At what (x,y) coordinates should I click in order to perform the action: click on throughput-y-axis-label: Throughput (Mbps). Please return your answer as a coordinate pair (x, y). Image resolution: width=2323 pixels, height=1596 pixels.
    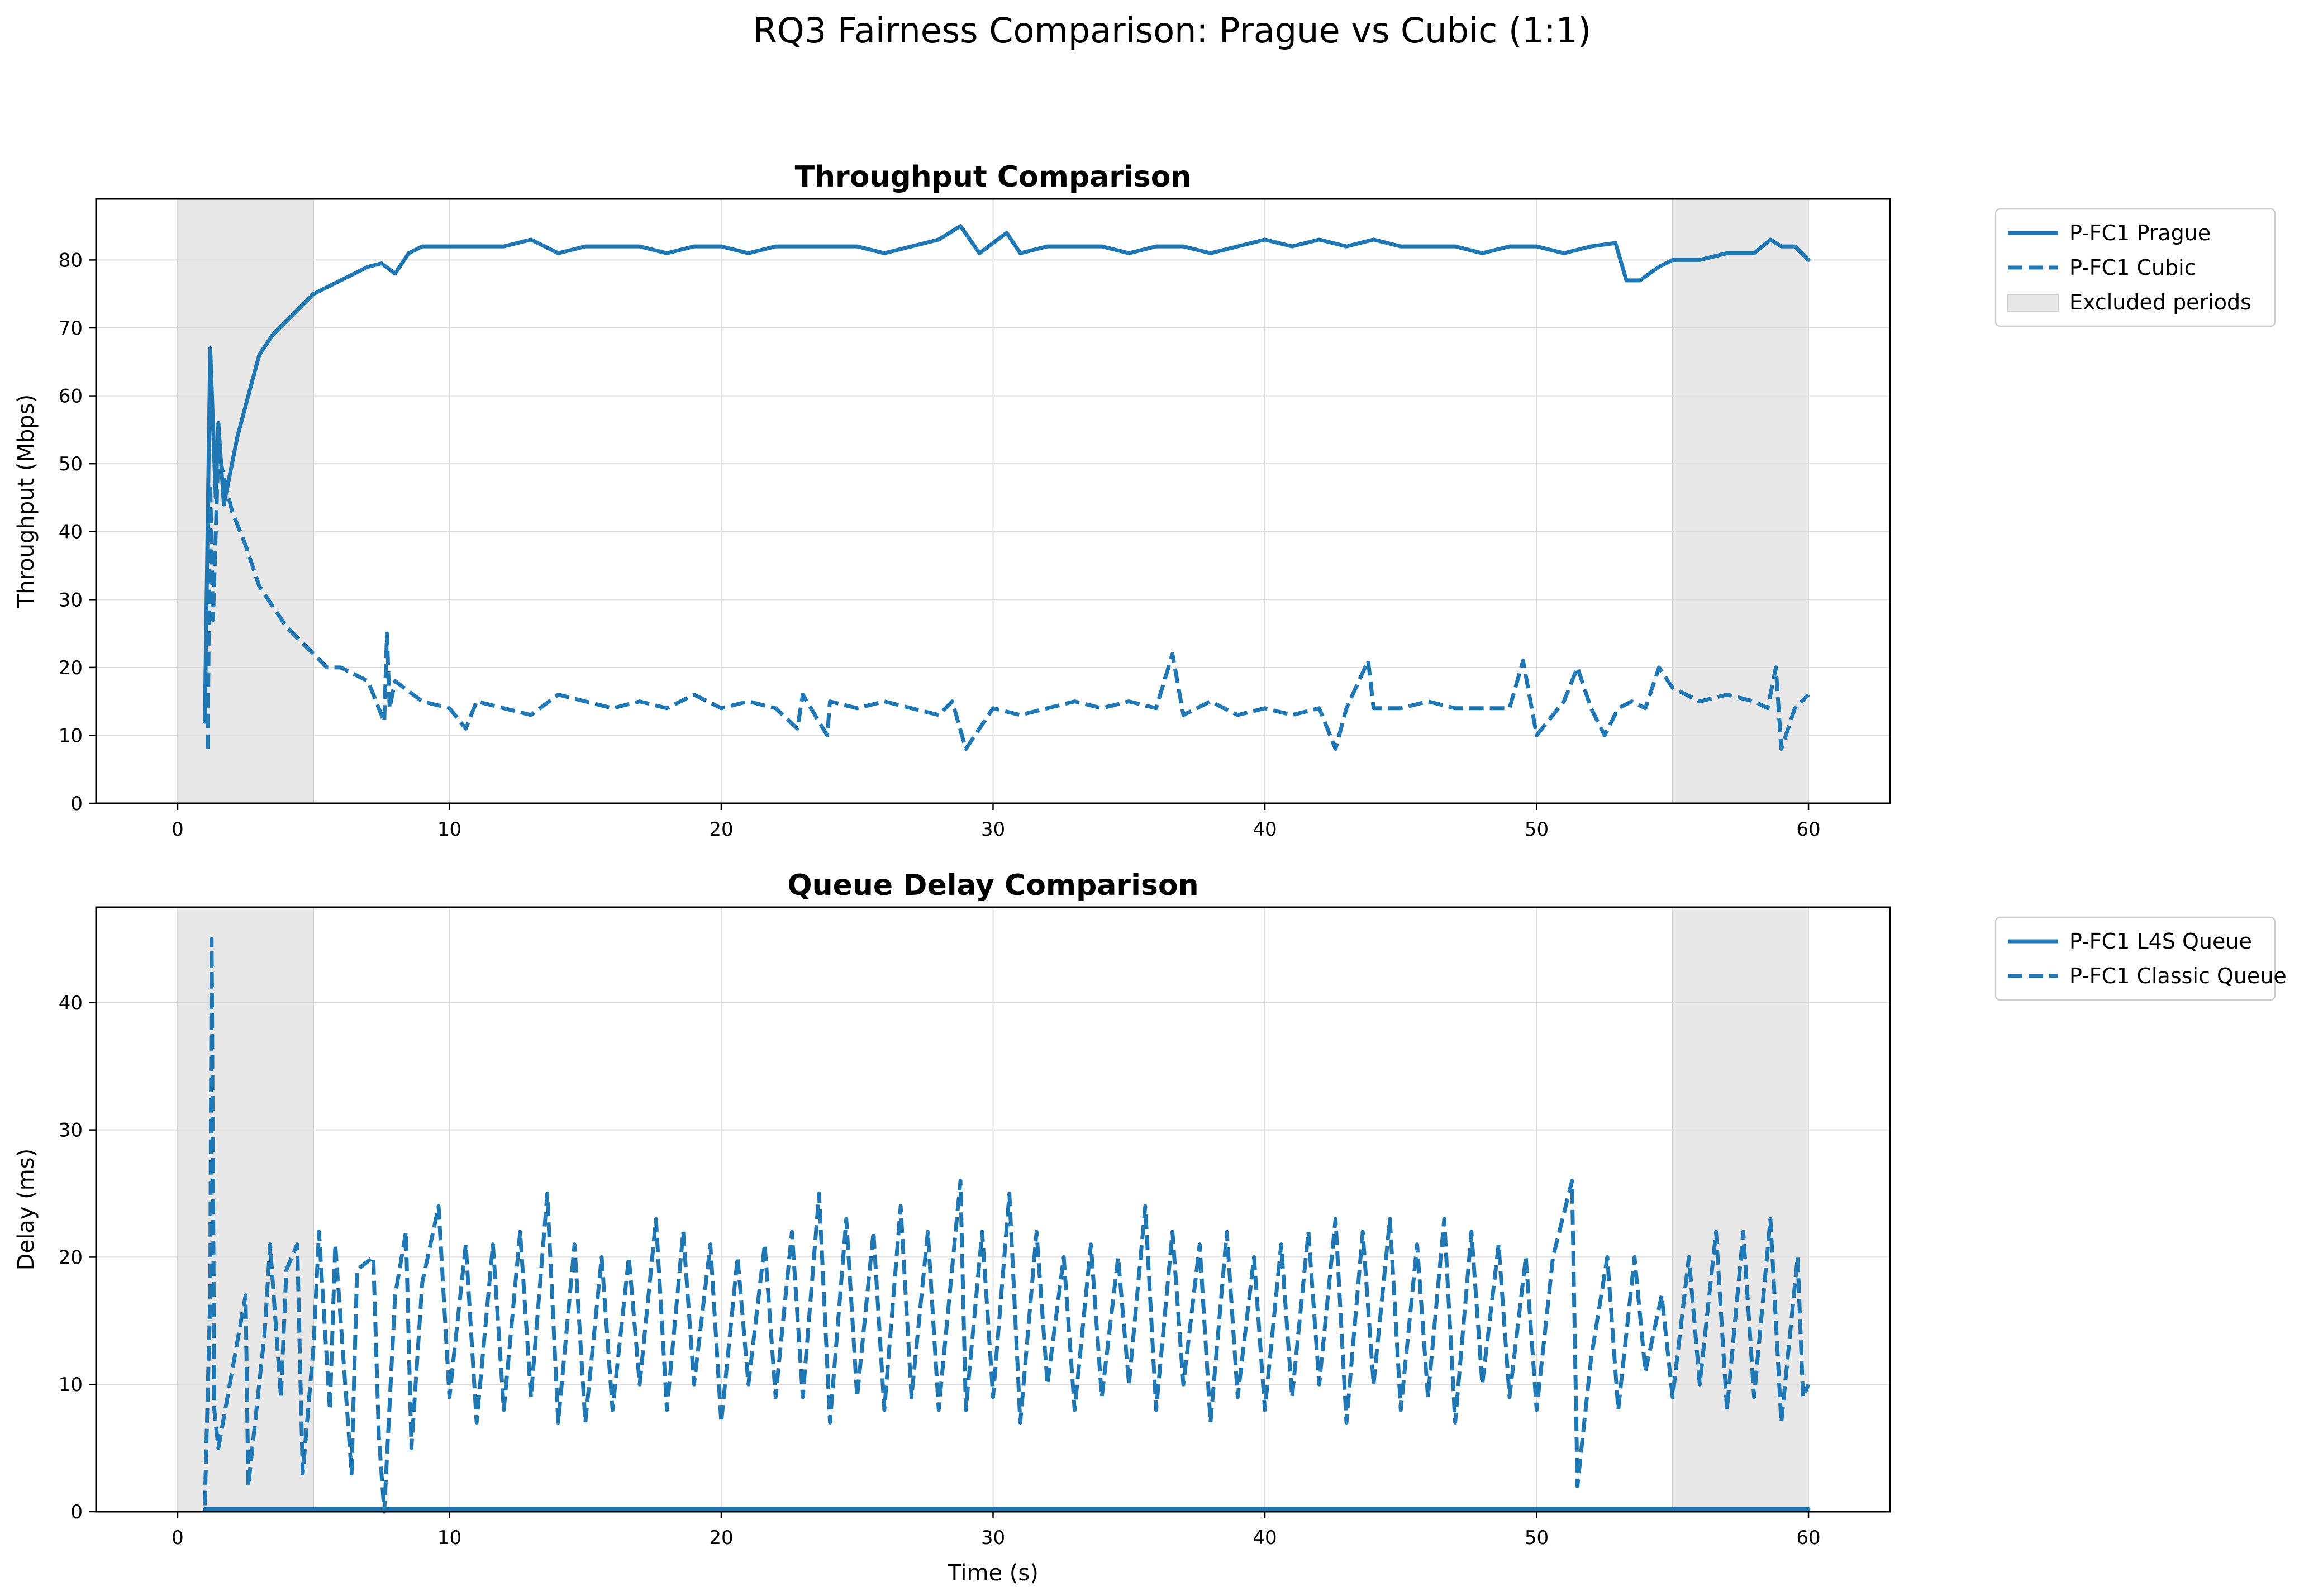
    Looking at the image, I should click on (26, 501).